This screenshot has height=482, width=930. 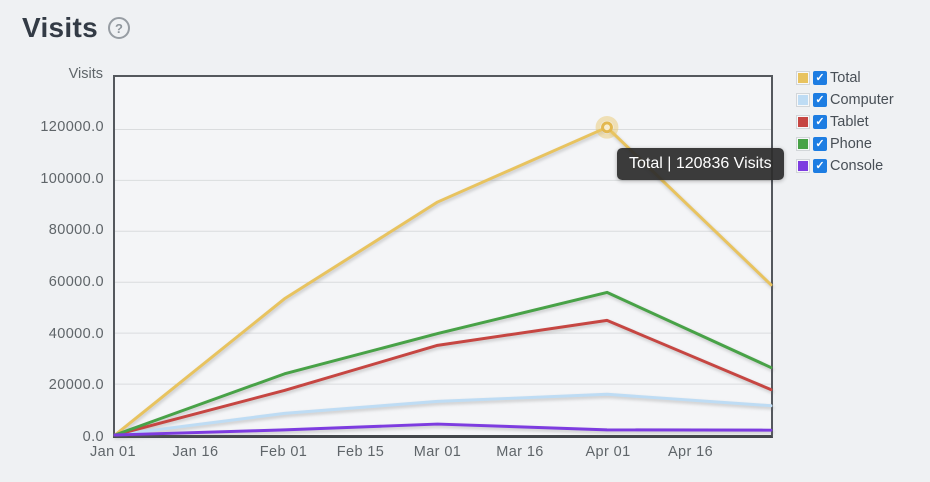 What do you see at coordinates (820, 99) in the screenshot?
I see `legend-checkbox-computer` at bounding box center [820, 99].